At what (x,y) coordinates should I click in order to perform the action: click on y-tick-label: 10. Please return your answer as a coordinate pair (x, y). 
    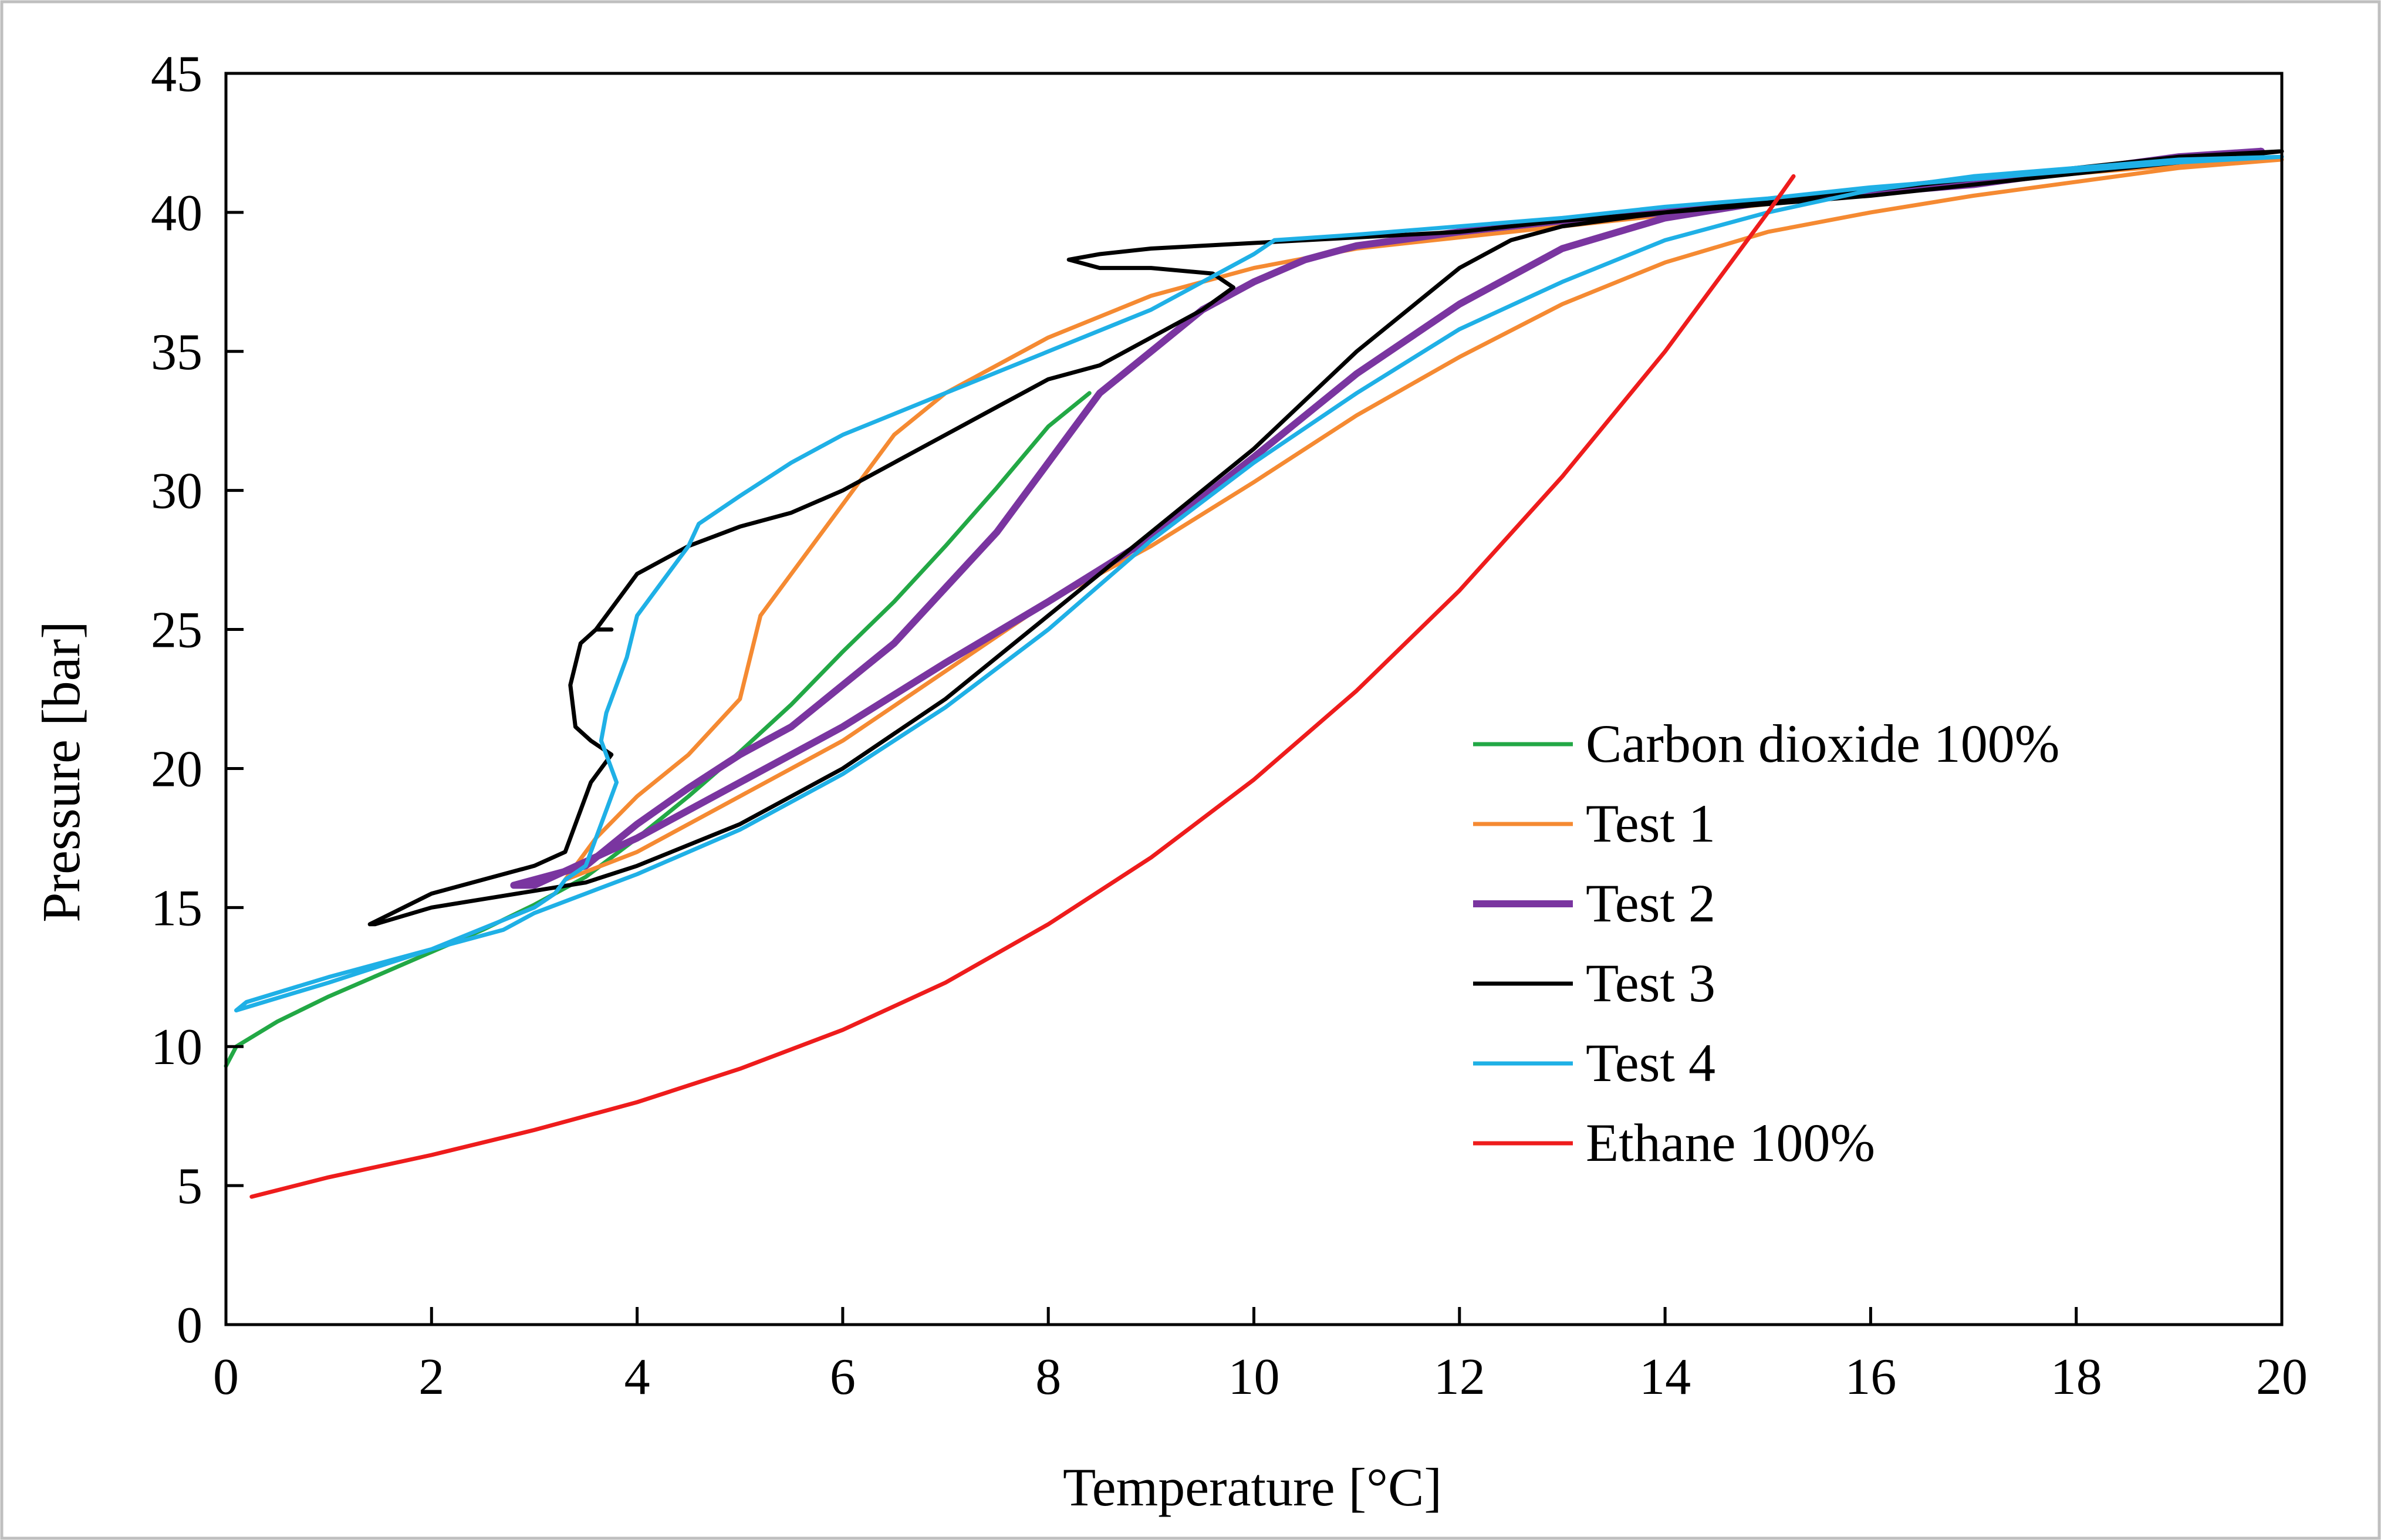
    Looking at the image, I should click on (176, 1047).